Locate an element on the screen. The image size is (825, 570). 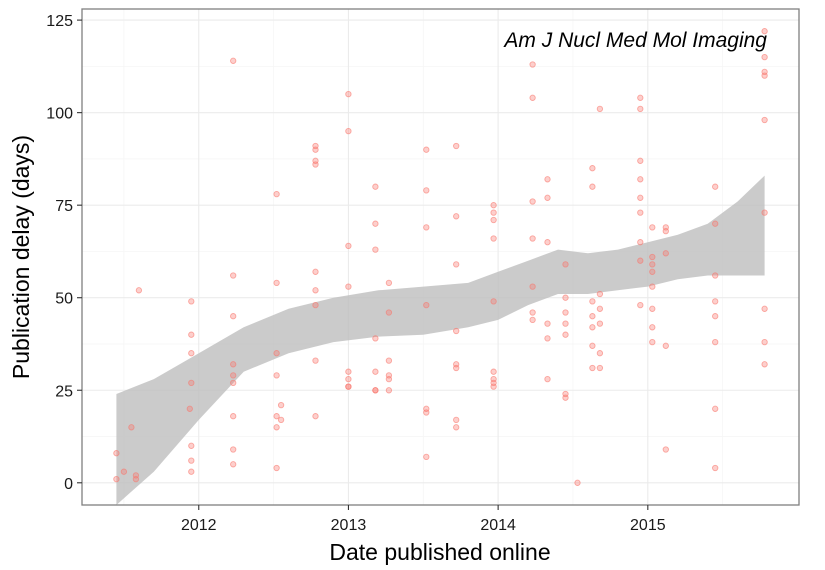
x-tick-label: 2013 is located at coordinates (349, 525).